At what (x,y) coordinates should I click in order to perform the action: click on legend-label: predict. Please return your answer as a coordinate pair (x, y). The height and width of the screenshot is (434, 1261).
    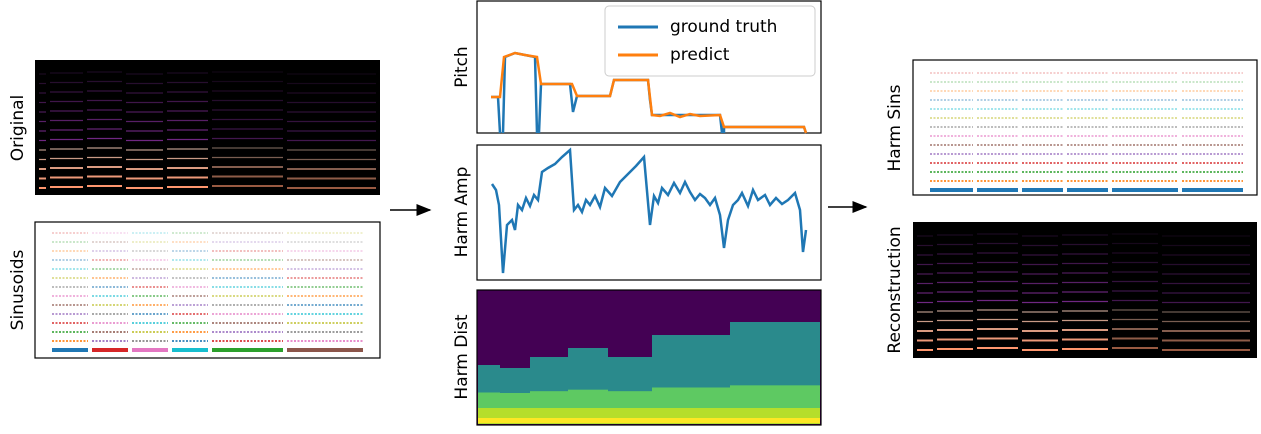
    Looking at the image, I should click on (700, 55).